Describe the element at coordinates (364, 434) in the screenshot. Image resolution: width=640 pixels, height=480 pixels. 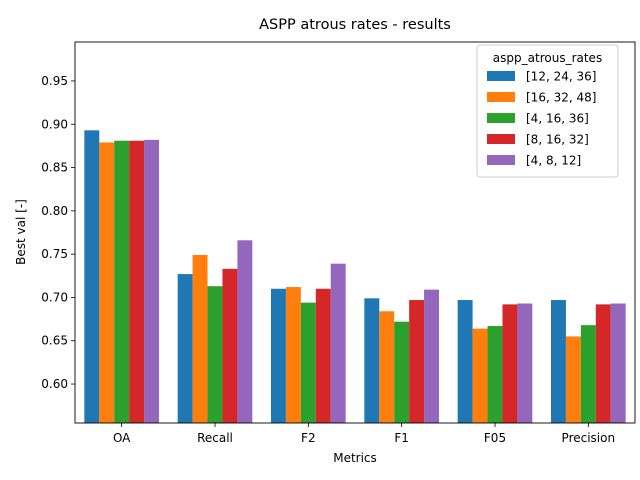
I see `x-axis: OA Recall F2 F1 F05 Precision` at that location.